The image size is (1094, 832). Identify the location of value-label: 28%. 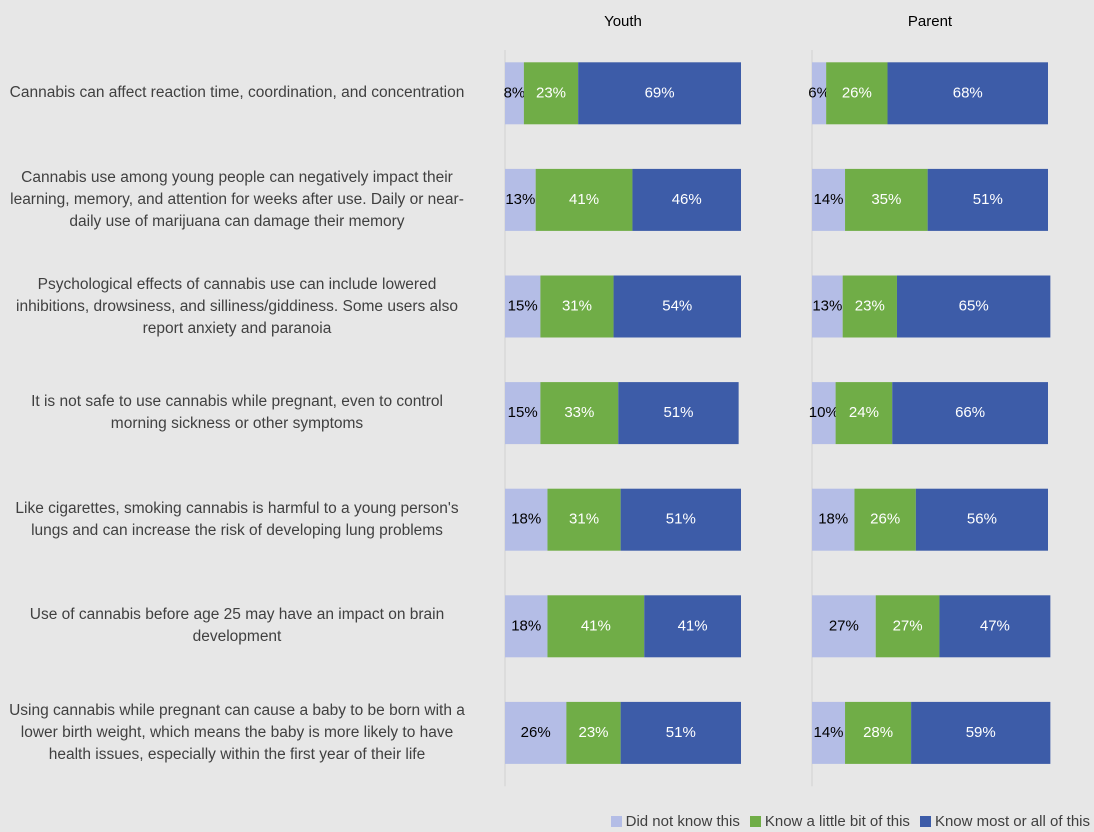
(878, 732).